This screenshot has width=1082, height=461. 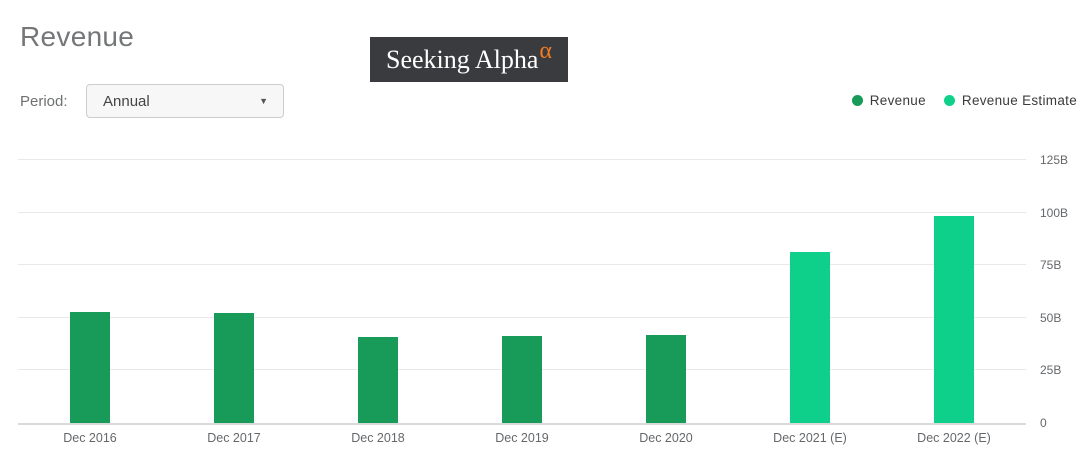 What do you see at coordinates (1051, 370) in the screenshot?
I see `y-tick-label-25b: 25B` at bounding box center [1051, 370].